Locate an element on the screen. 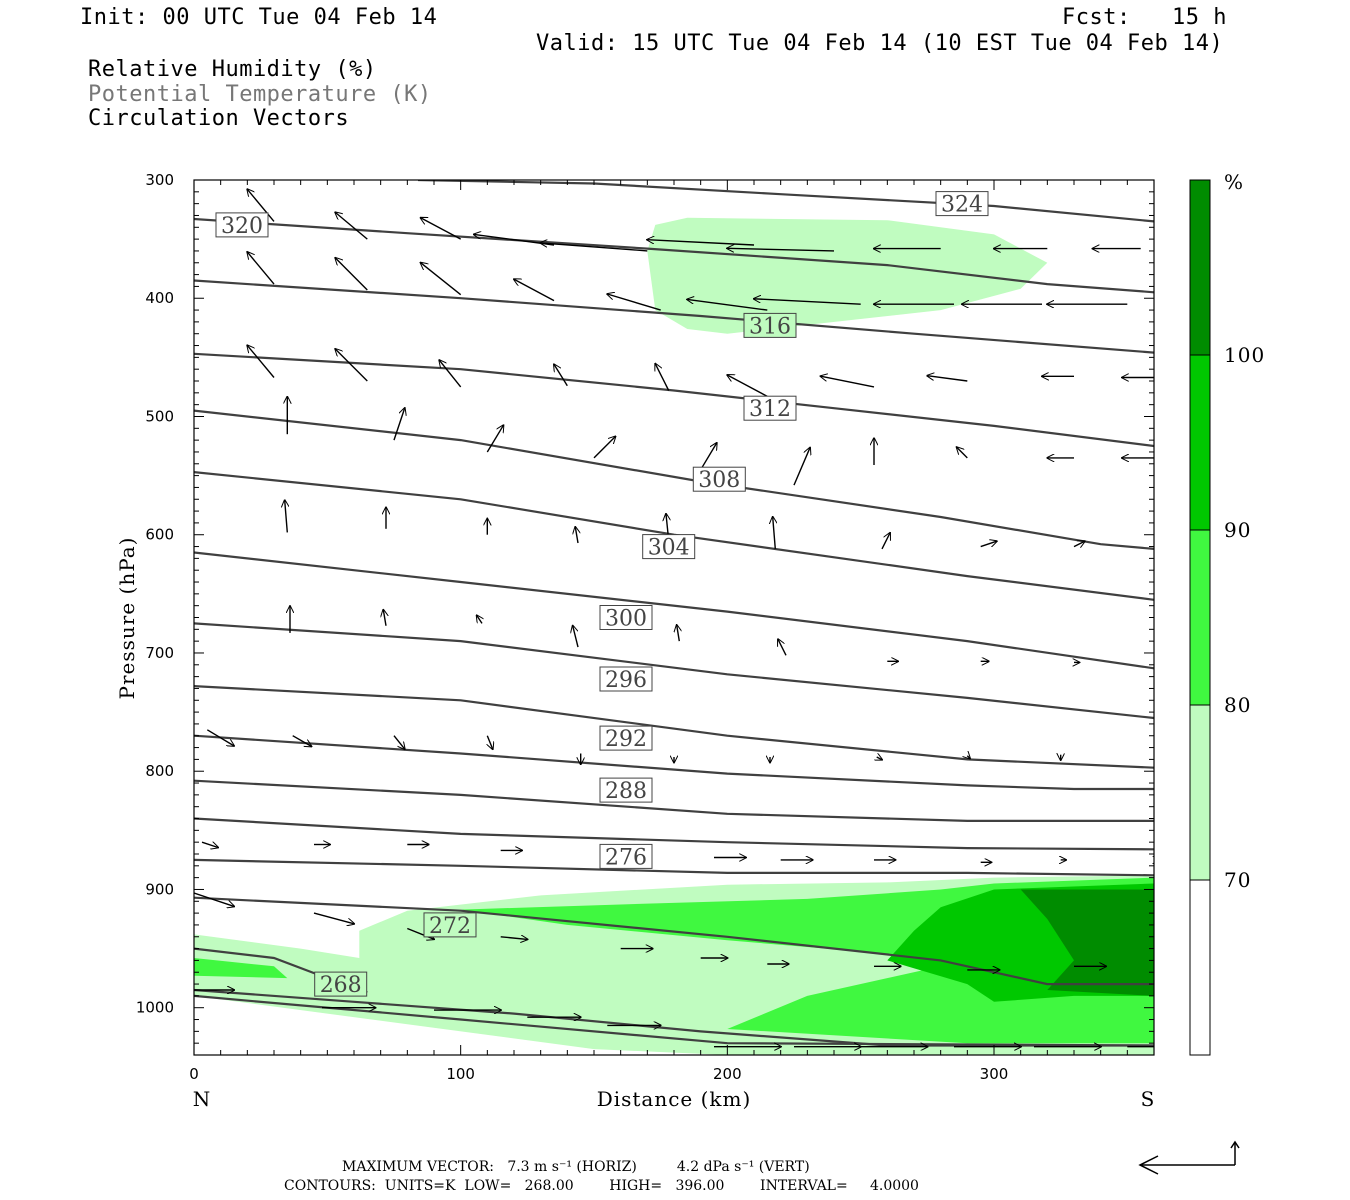 This screenshot has height=1200, width=1350. colorbar-frame is located at coordinates (1200, 617).